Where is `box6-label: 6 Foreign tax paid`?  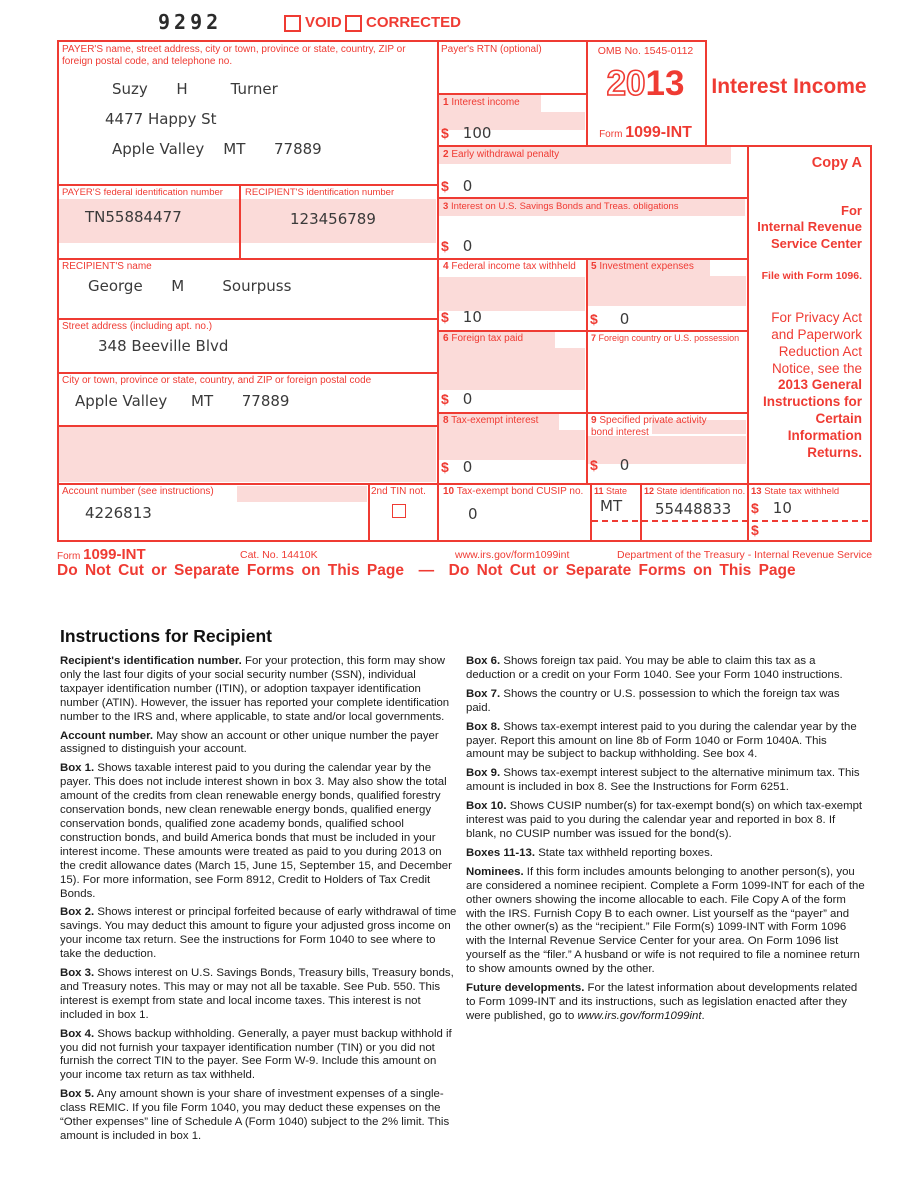
box6-label: 6 Foreign tax paid is located at coordinates (483, 339).